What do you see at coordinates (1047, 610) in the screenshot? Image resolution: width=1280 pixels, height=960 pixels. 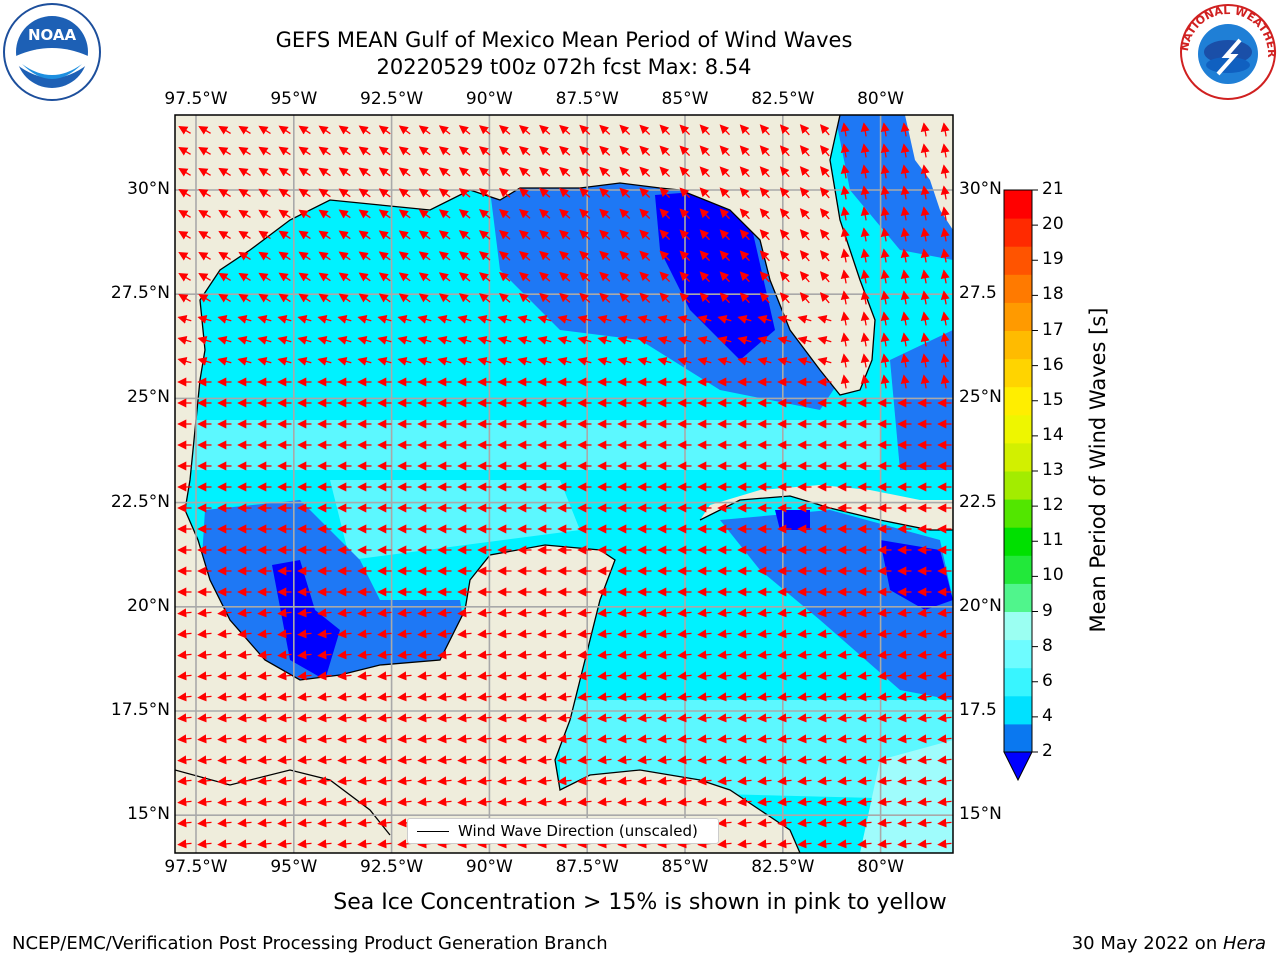 I see `colorbar-tick-label: 9` at bounding box center [1047, 610].